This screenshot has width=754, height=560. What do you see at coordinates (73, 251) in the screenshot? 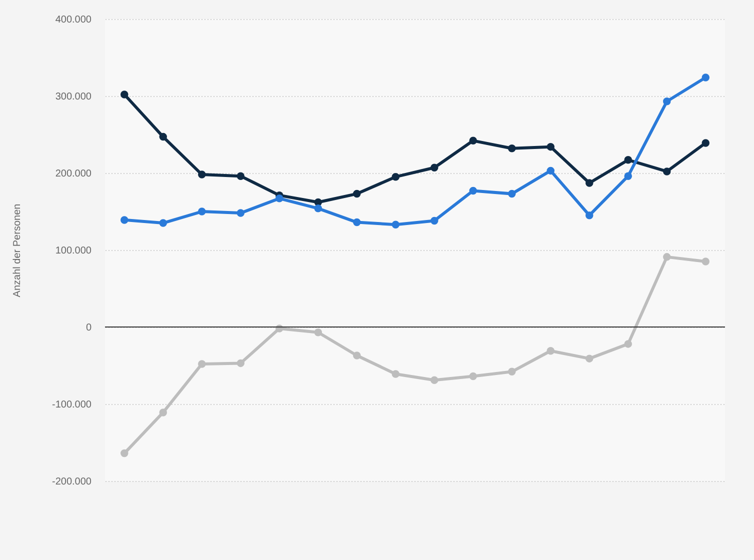
I see `y-tick-label: 100.000` at bounding box center [73, 251].